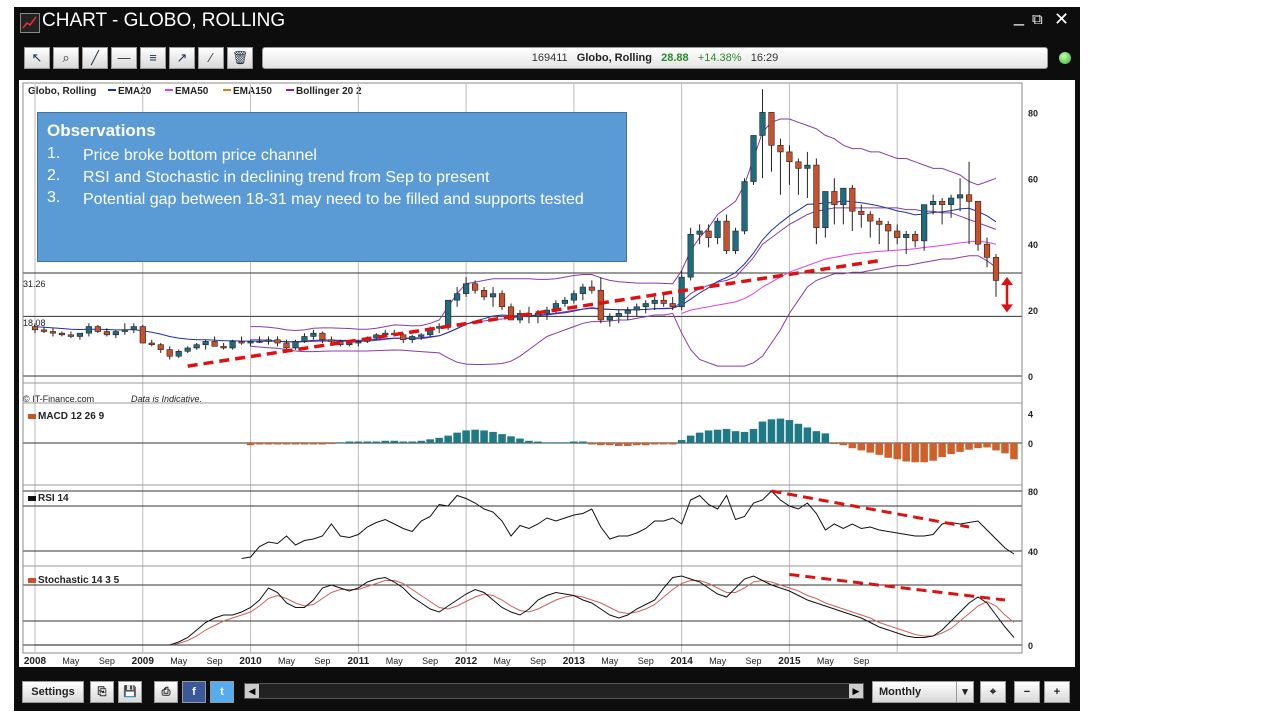 The image size is (1280, 720). Describe the element at coordinates (964, 692) in the screenshot. I see `chevron-down-icon: ▾` at that location.